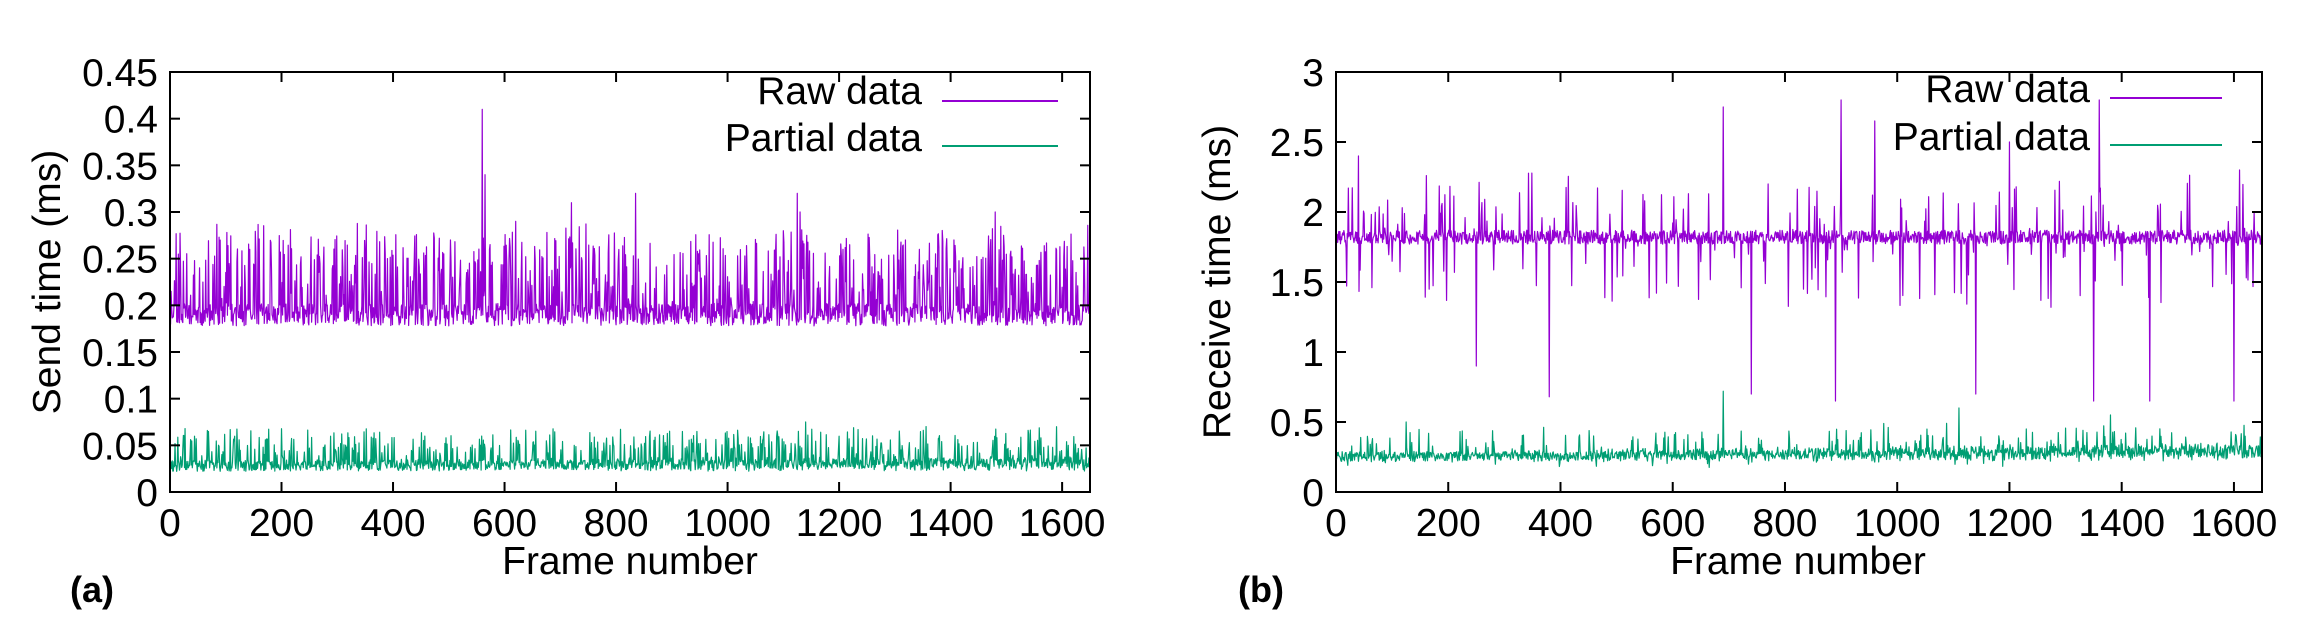 This screenshot has height=644, width=2302. What do you see at coordinates (131, 306) in the screenshot?
I see `y-tick-label: 0.2` at bounding box center [131, 306].